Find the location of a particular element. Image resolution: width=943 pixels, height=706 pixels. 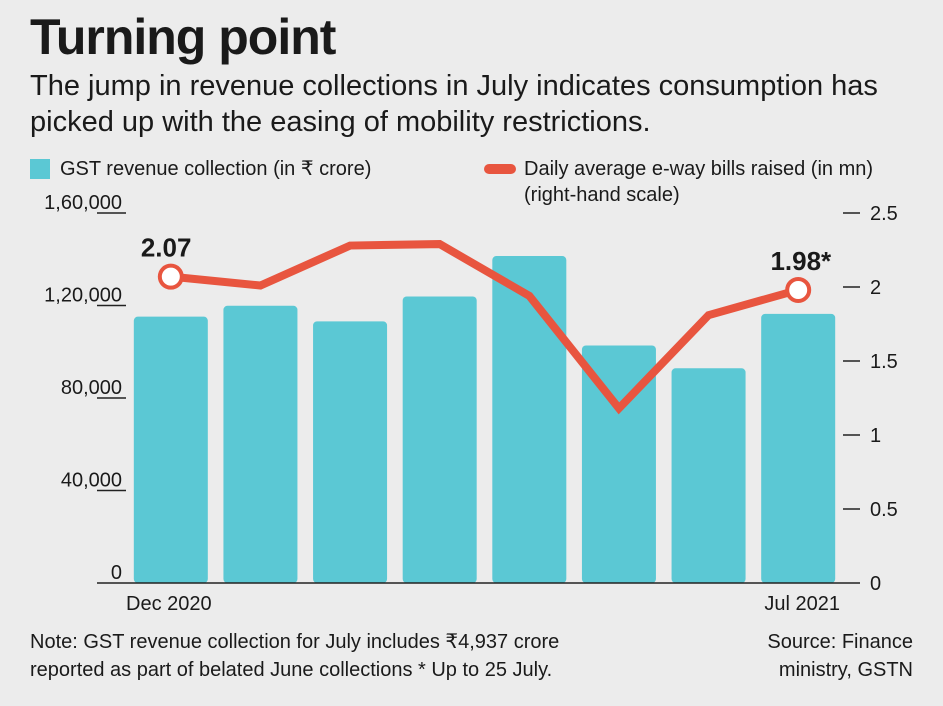

eway-data-label: 1.98* is located at coordinates (801, 261).